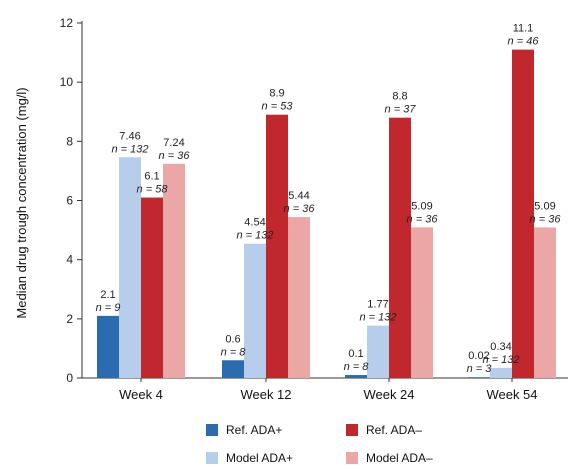 This screenshot has width=570, height=469. What do you see at coordinates (355, 354) in the screenshot?
I see `bar-value-label: 0.1` at bounding box center [355, 354].